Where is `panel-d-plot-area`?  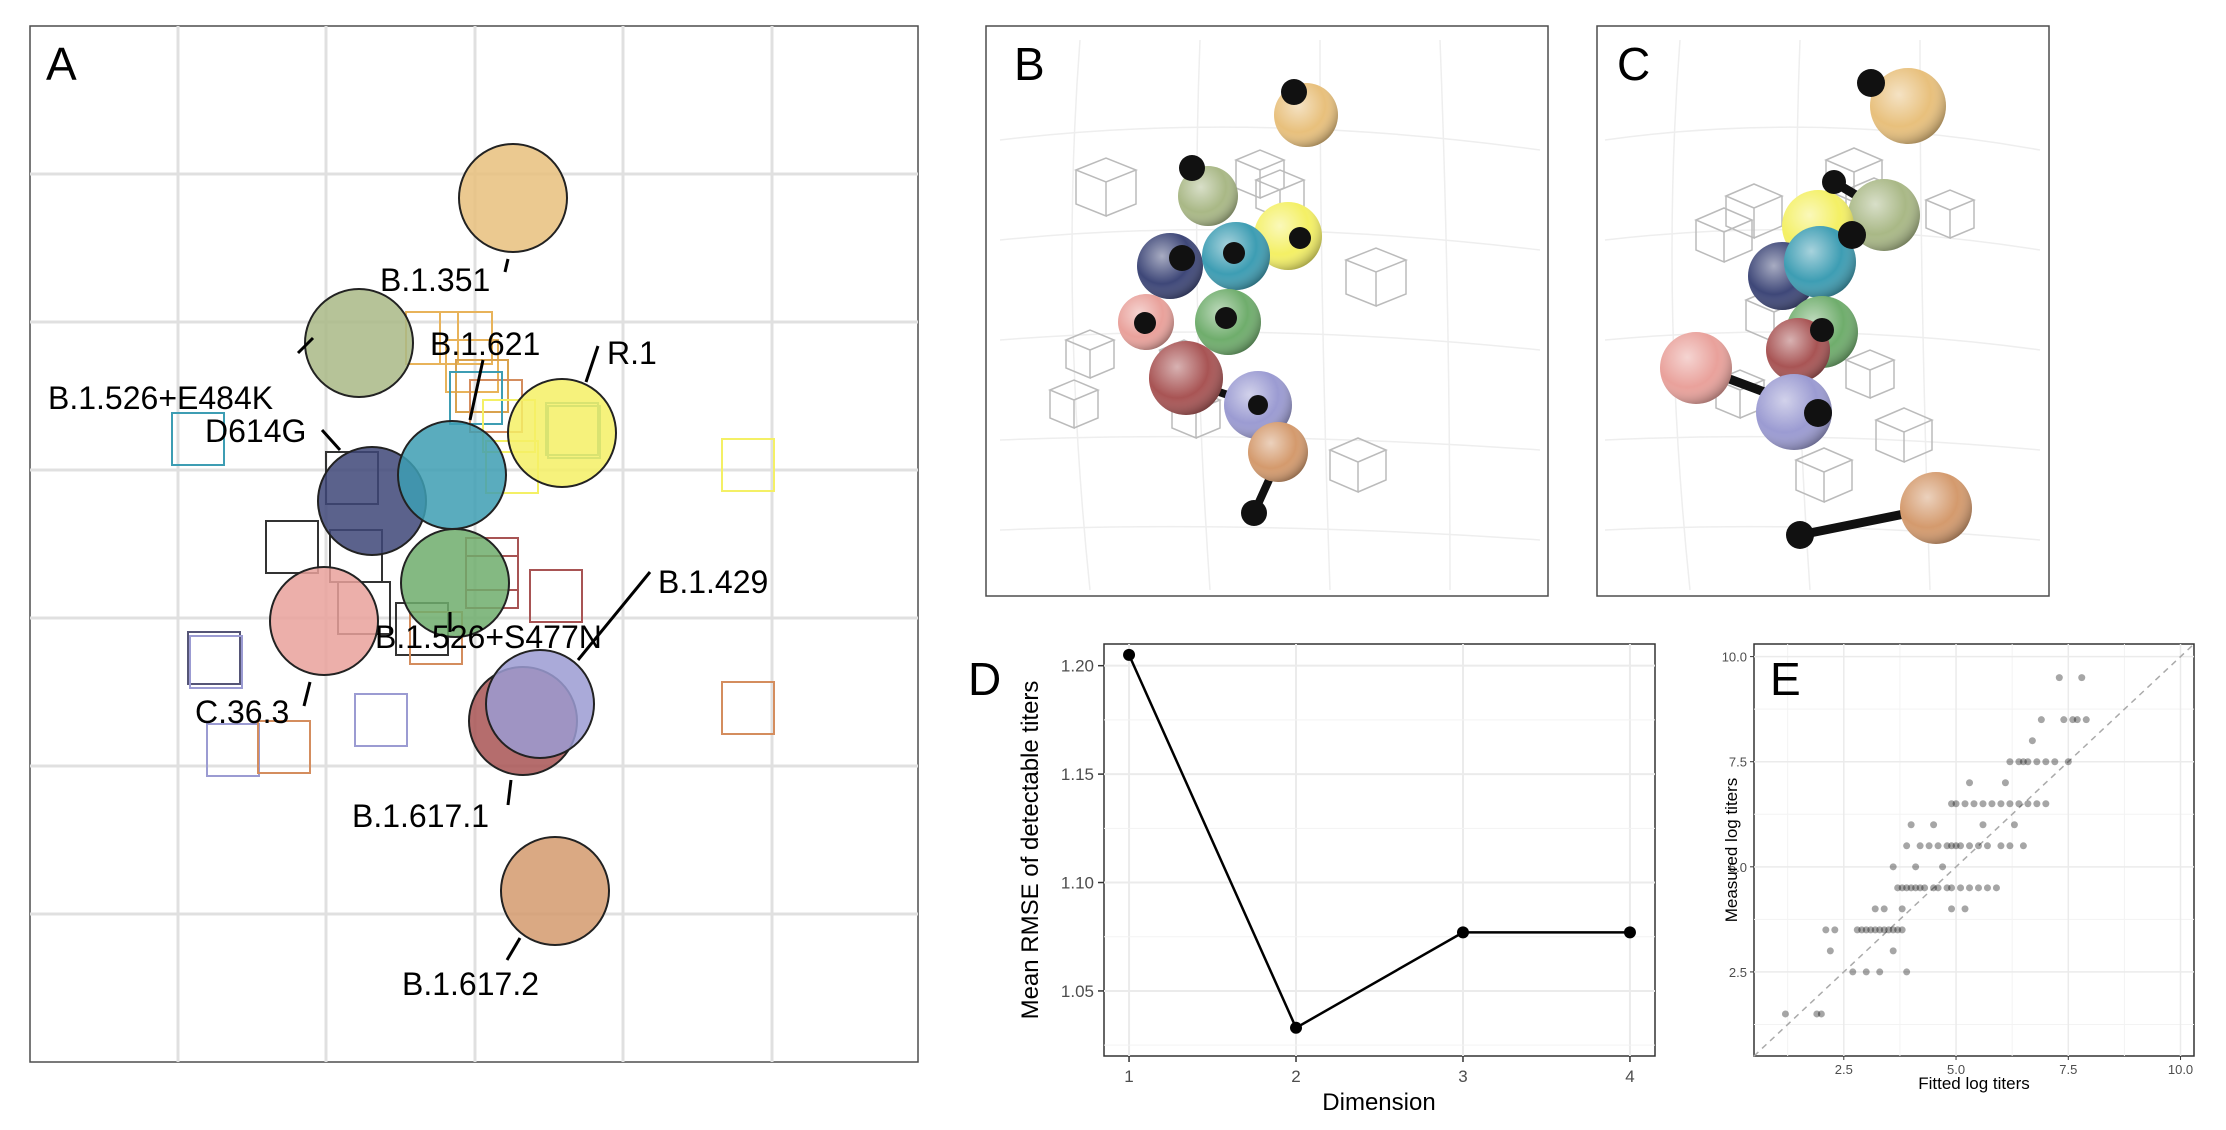
panel-d-plot-area is located at coordinates (1379, 850).